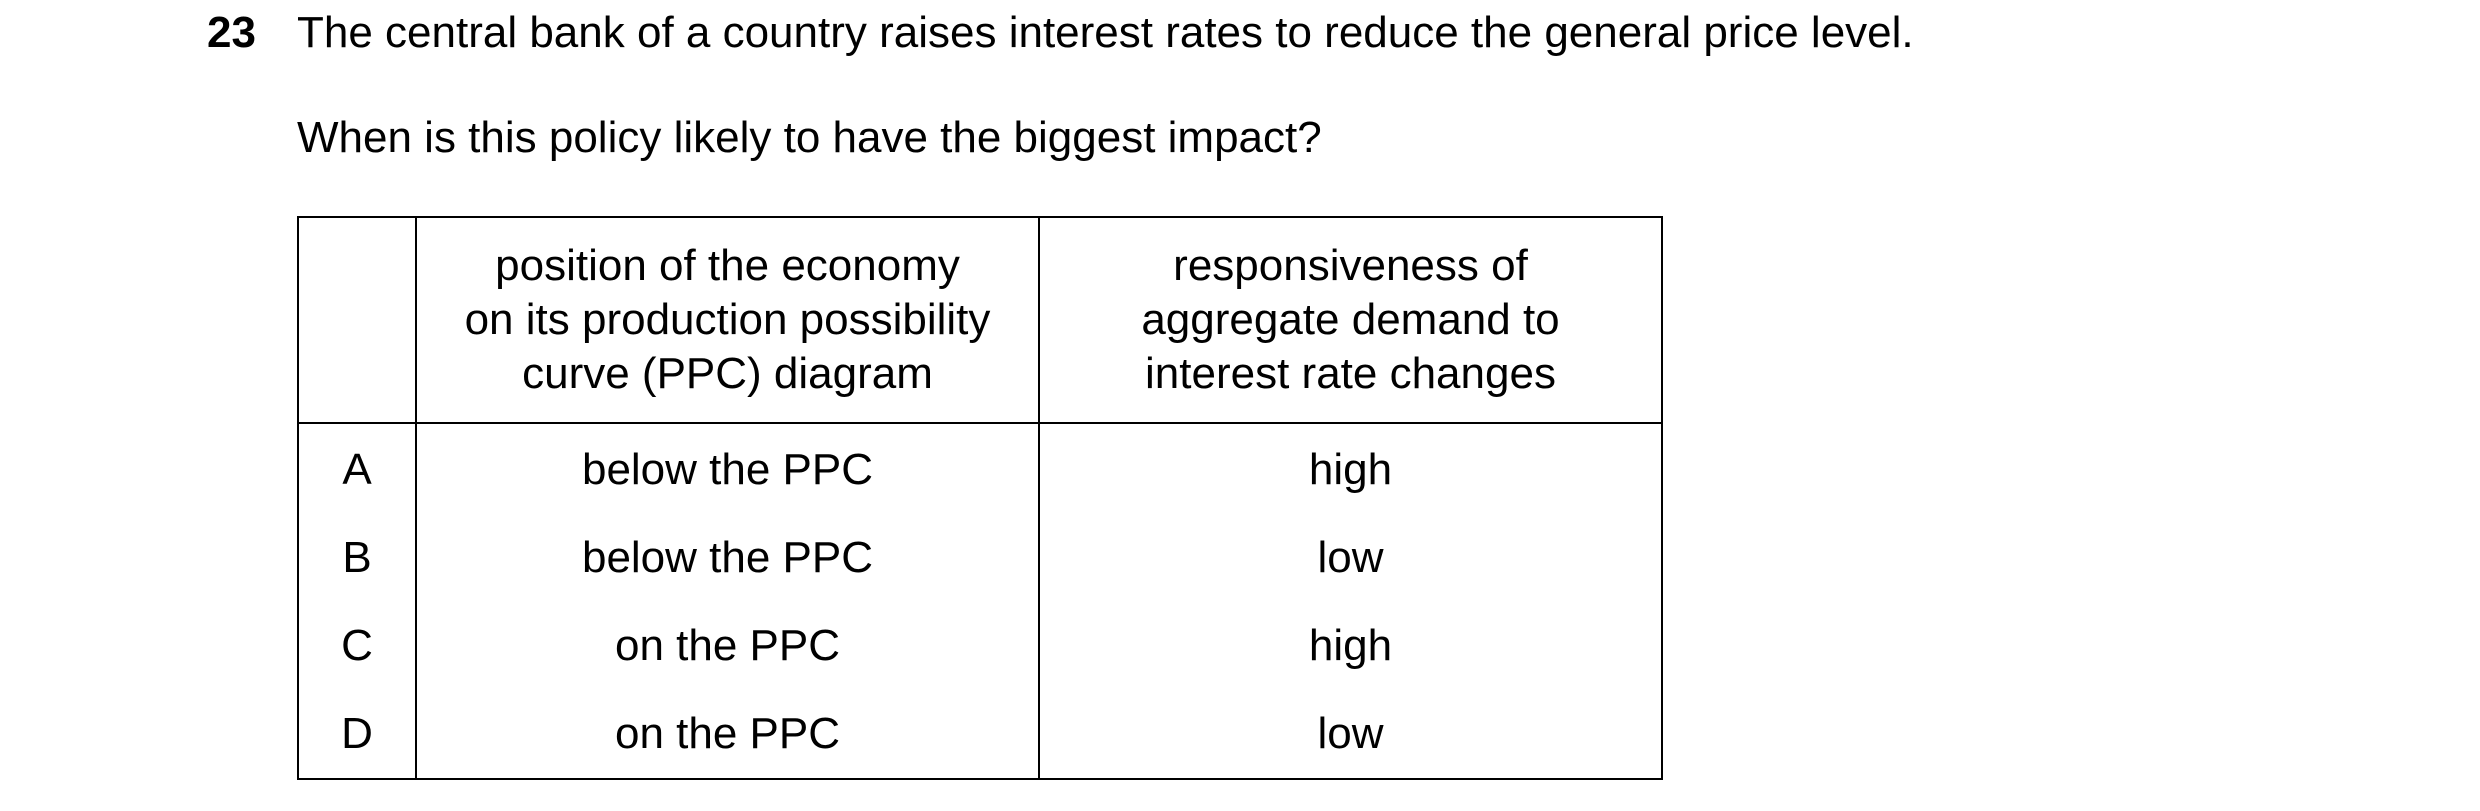  Describe the element at coordinates (1350, 265) in the screenshot. I see `header-responsiveness-line: responsiveness of` at that location.